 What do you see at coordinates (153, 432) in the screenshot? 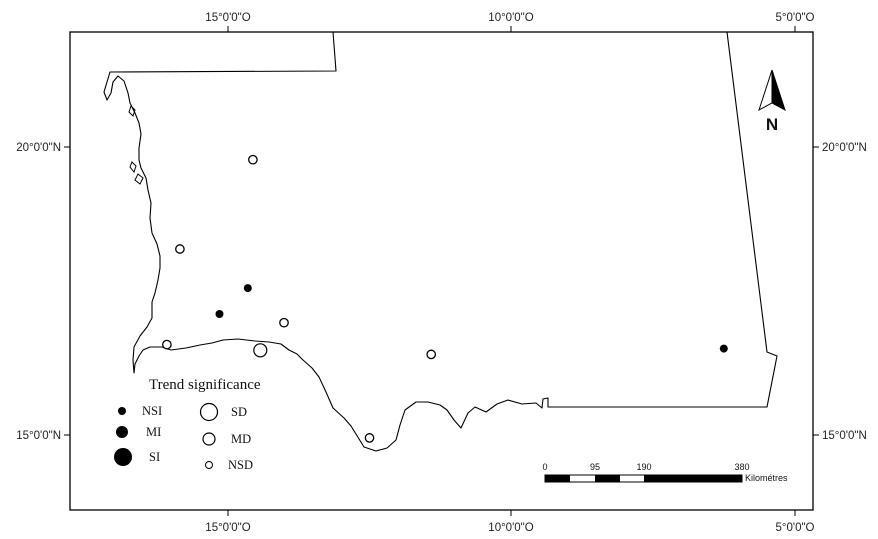
I see `legend-label-mi: MI` at bounding box center [153, 432].